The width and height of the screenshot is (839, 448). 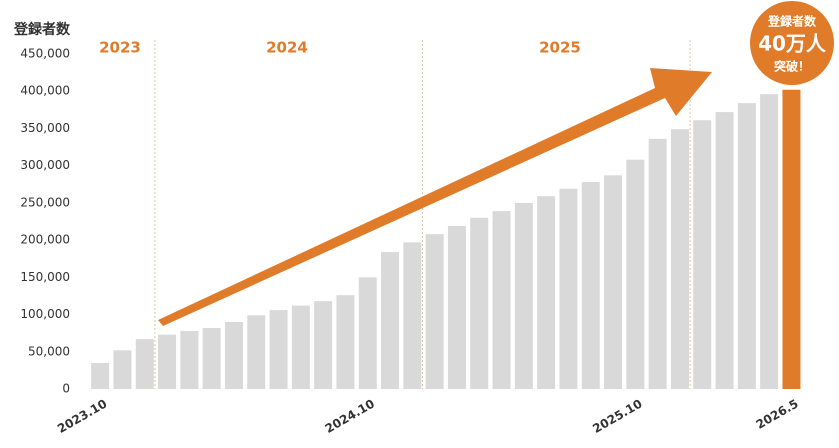 What do you see at coordinates (45, 314) in the screenshot?
I see `y-tick-label: 100,000` at bounding box center [45, 314].